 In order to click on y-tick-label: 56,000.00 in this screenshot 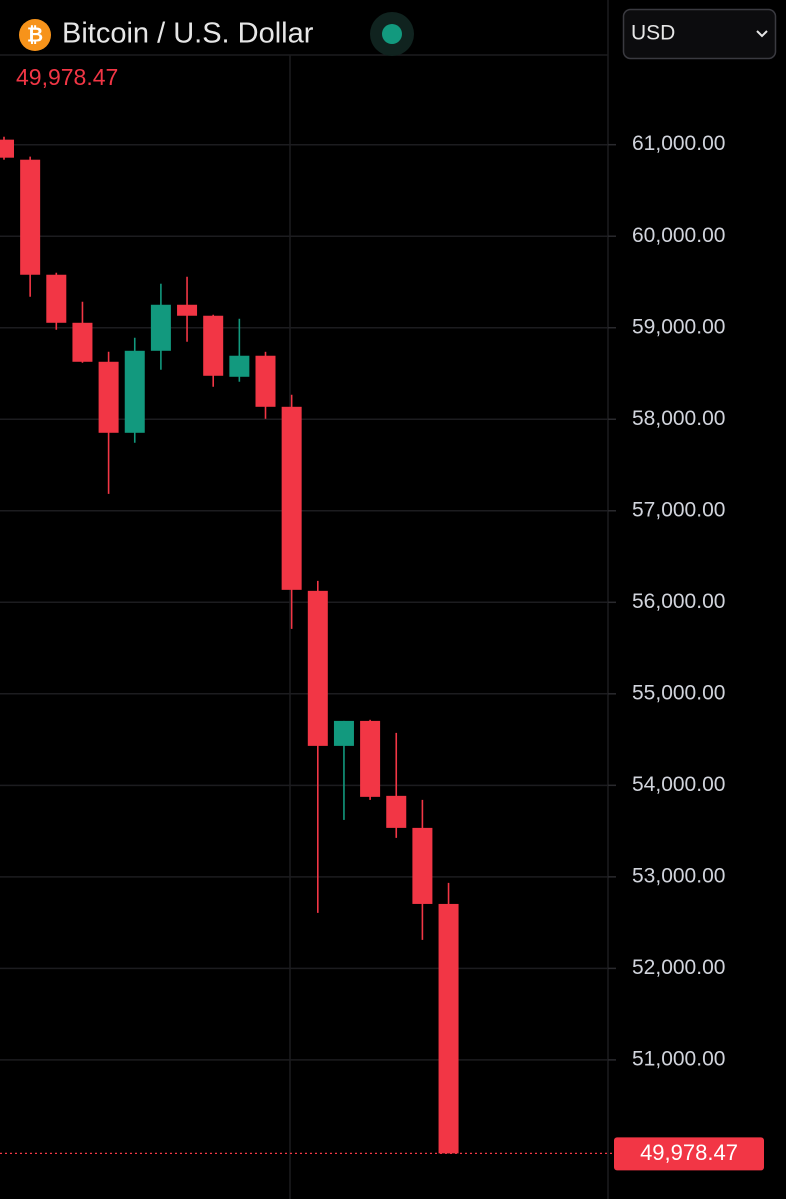, I will do `click(678, 601)`.